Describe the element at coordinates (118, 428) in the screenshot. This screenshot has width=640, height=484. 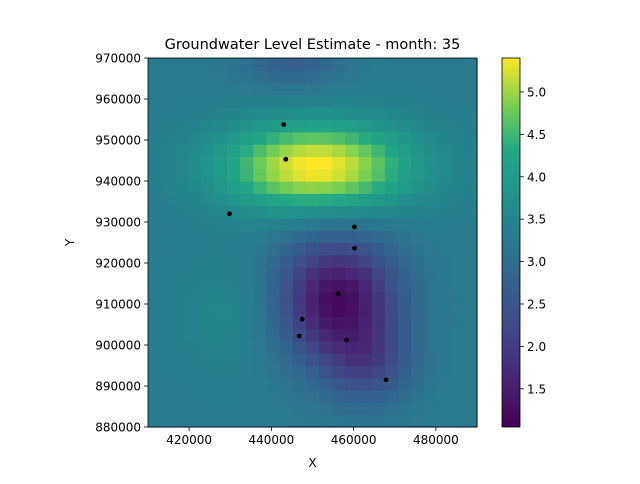
I see `y-tick-label: 880000` at that location.